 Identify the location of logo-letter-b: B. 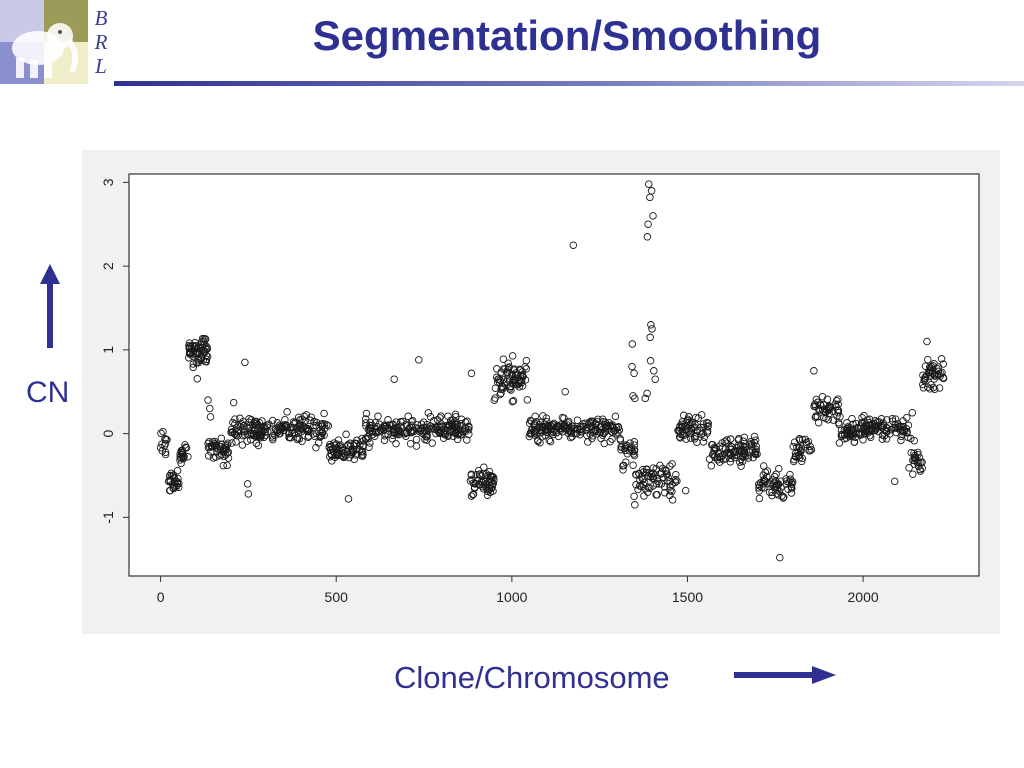
(101, 18).